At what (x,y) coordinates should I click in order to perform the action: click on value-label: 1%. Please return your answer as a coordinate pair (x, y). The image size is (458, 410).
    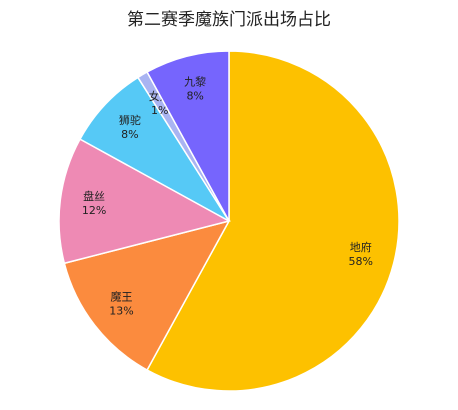
    Looking at the image, I should click on (159, 110).